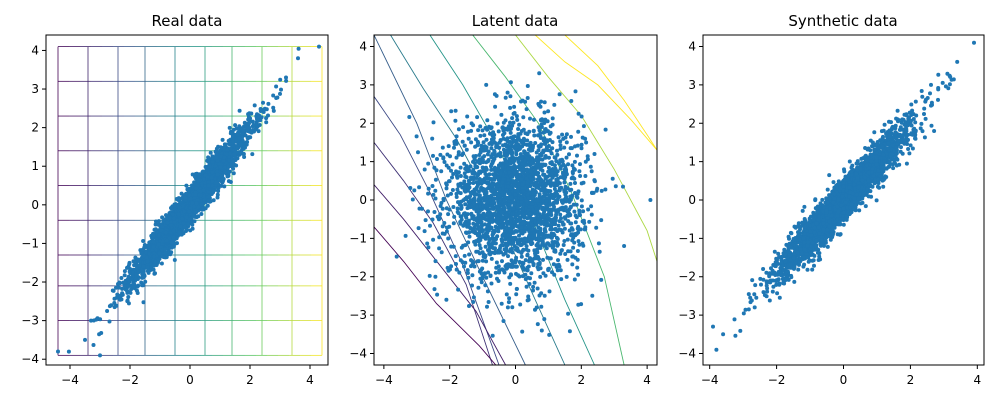 The height and width of the screenshot is (400, 1000). What do you see at coordinates (310, 380) in the screenshot?
I see `x-tick-label: 4` at bounding box center [310, 380].